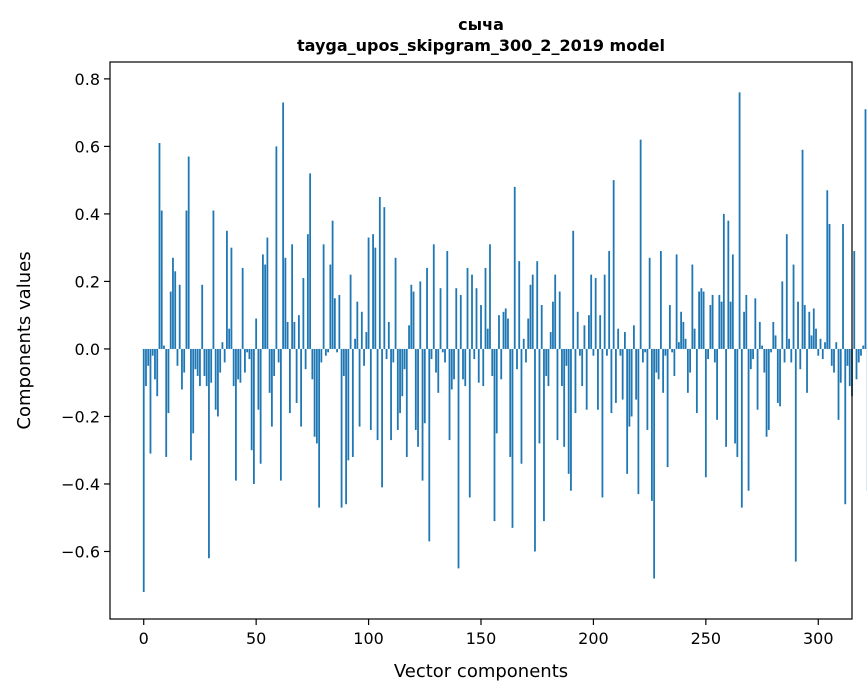 This screenshot has width=867, height=696. Describe the element at coordinates (87, 281) in the screenshot. I see `y-tick-label: 0.2` at that location.